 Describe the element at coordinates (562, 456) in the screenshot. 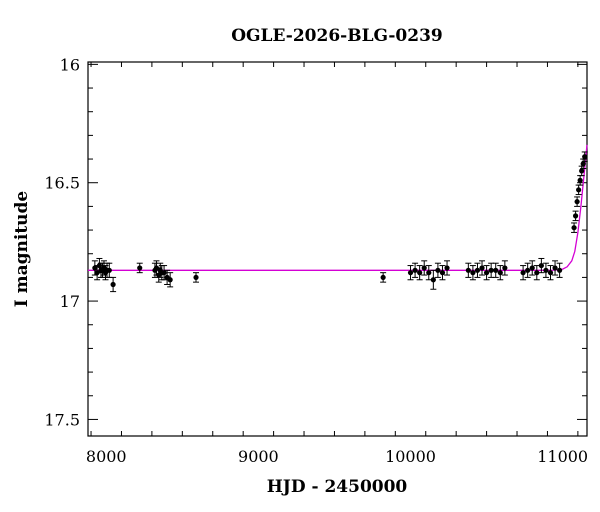

I see `x-tick-label: 11000` at that location.